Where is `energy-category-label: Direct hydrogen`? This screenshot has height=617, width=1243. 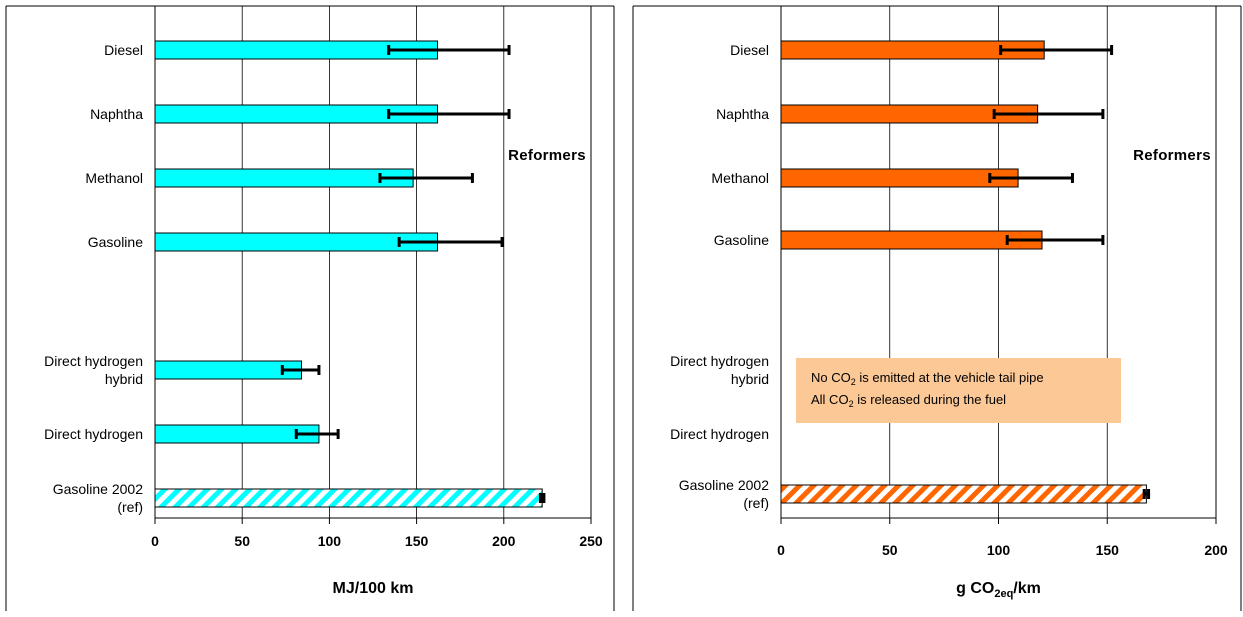 energy-category-label: Direct hydrogen is located at coordinates (93, 434).